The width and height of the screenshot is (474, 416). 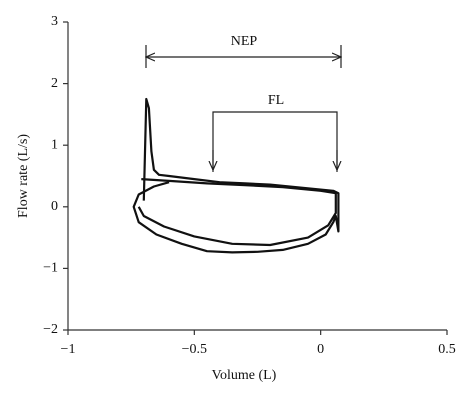 What do you see at coordinates (68, 349) in the screenshot?
I see `x-tick-label: −1` at bounding box center [68, 349].